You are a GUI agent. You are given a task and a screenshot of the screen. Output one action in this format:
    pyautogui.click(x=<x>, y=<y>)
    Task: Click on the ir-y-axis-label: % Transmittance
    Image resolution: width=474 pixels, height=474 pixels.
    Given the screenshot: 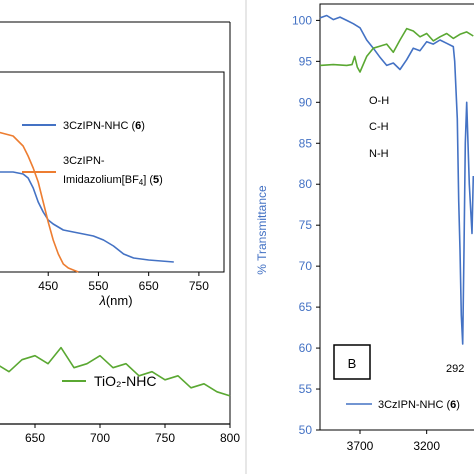 What is the action you would take?
    pyautogui.click(x=262, y=230)
    